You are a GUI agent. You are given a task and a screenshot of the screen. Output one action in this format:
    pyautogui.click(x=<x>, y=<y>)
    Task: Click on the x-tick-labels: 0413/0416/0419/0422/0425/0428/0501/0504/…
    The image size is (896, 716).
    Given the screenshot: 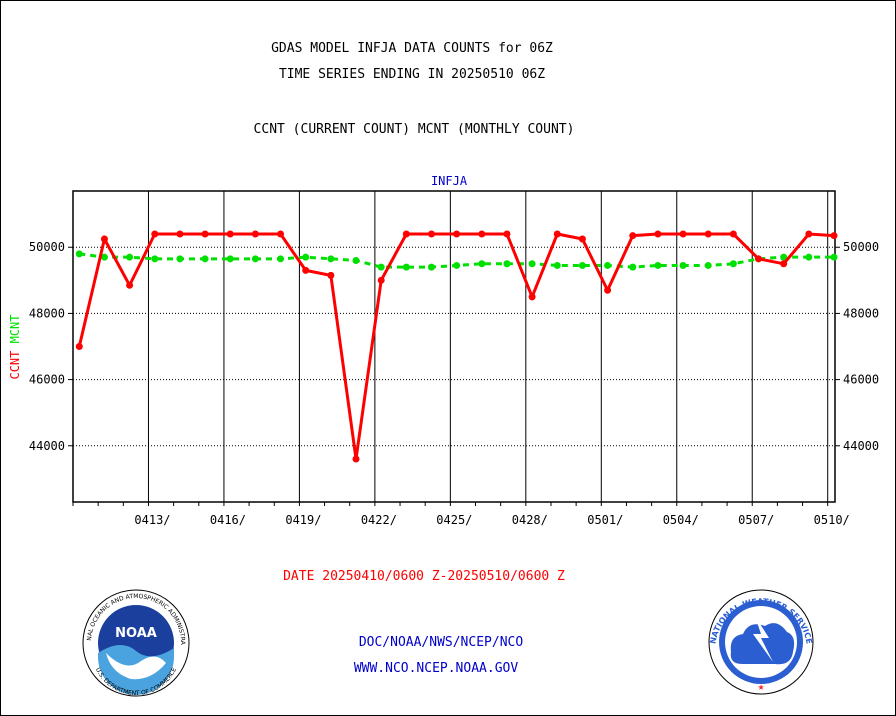 What is the action you would take?
    pyautogui.click(x=491, y=520)
    